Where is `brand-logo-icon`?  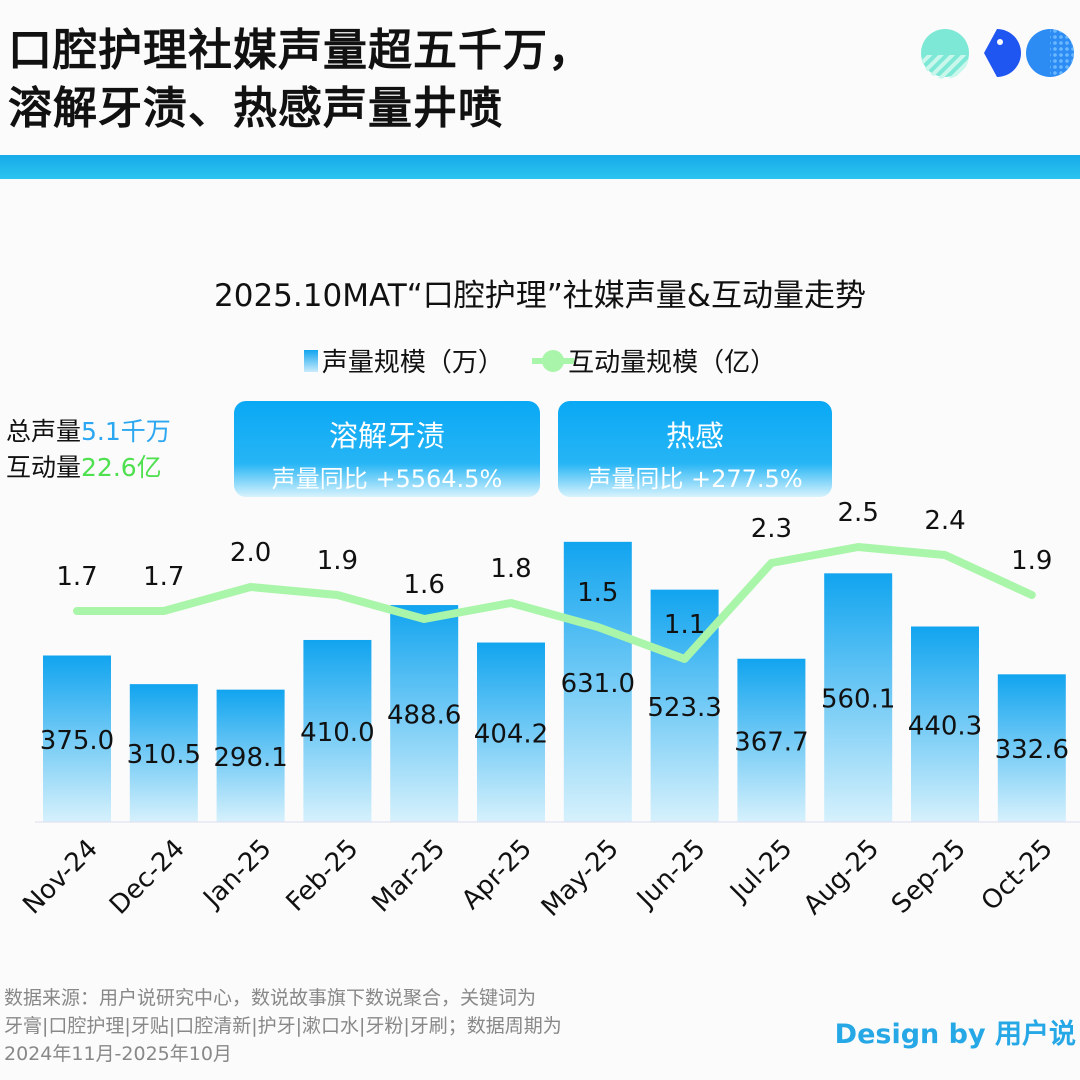
brand-logo-icon is located at coordinates (997, 54).